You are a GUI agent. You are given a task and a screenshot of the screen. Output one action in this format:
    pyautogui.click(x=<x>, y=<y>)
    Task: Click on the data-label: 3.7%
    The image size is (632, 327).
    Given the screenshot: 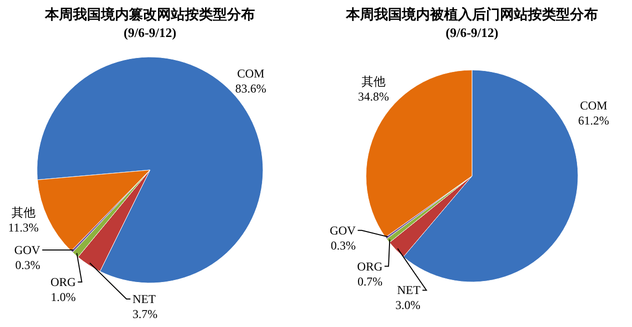 What is the action you would take?
    pyautogui.click(x=145, y=313)
    